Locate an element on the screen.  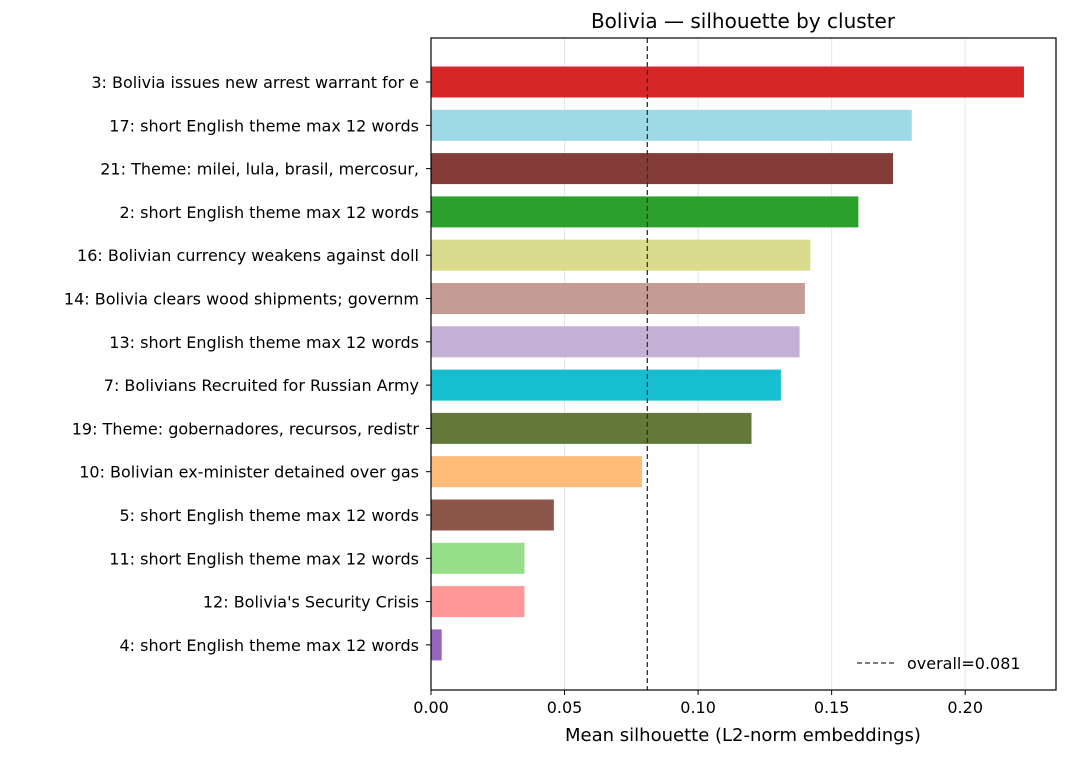
chart-title: Bolivia — silhouette by cluster is located at coordinates (743, 21).